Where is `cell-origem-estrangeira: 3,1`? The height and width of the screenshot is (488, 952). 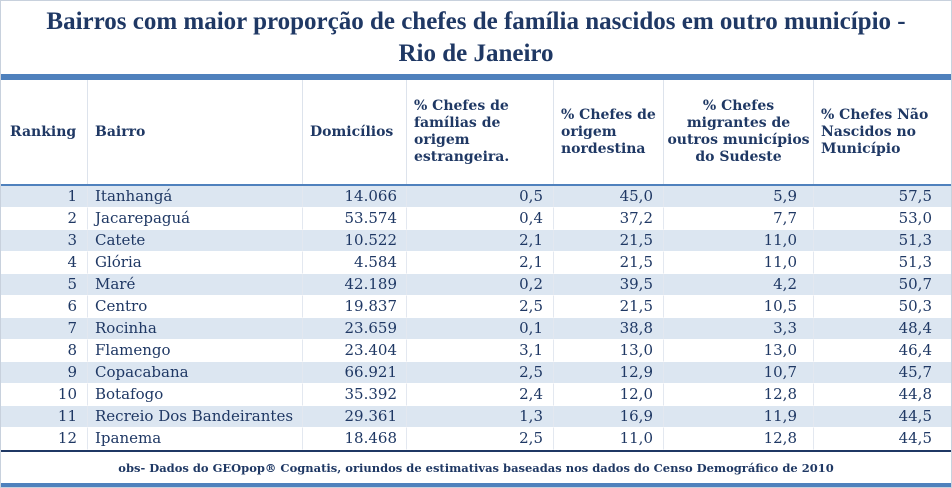 cell-origem-estrangeira: 3,1 is located at coordinates (480, 351).